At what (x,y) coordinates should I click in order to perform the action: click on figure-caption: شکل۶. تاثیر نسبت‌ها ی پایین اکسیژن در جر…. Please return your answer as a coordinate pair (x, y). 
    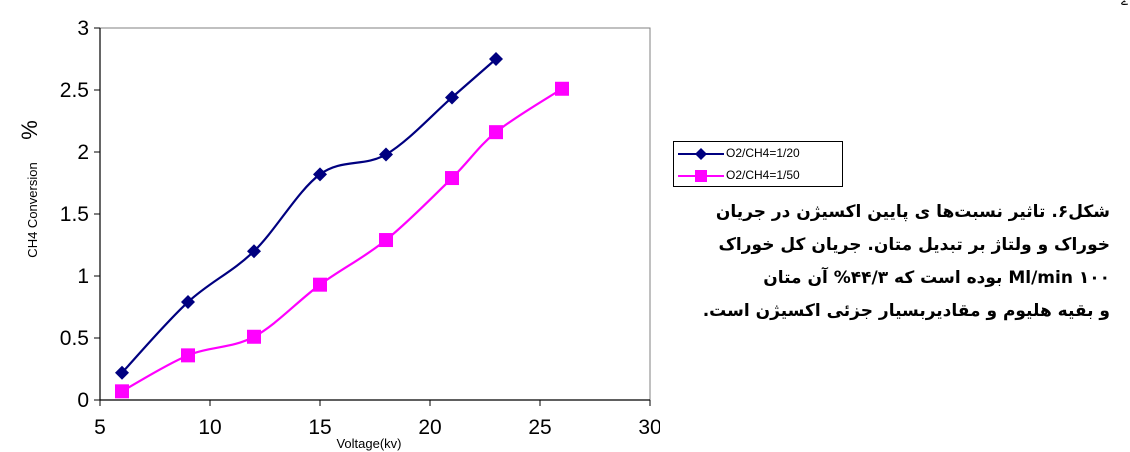
    Looking at the image, I should click on (873, 262).